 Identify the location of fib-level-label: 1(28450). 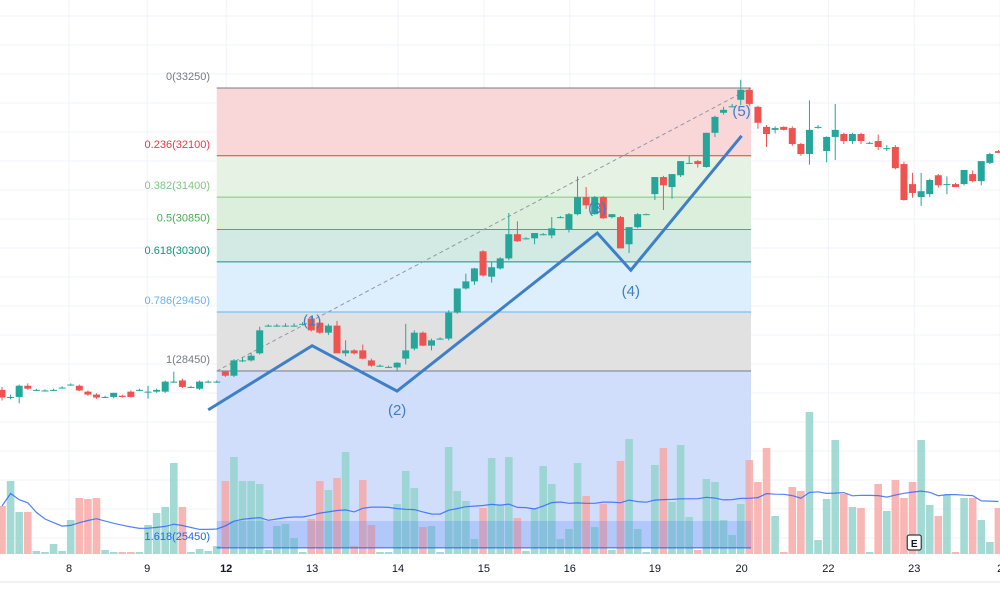
(188, 360).